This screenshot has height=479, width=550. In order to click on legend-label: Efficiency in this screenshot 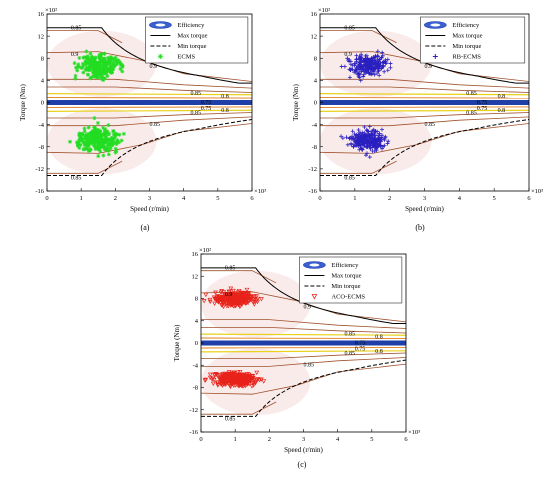, I will do `click(466, 25)`.